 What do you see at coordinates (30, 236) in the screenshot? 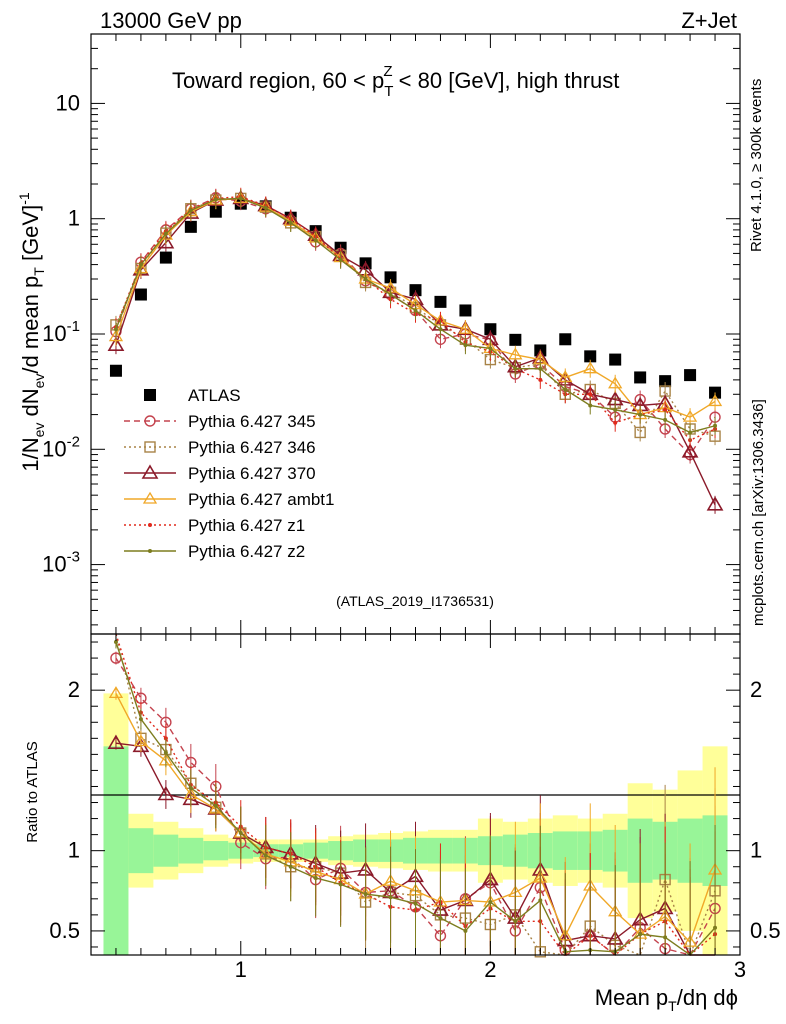
I see `ylabel-d: [GeV]` at bounding box center [30, 236].